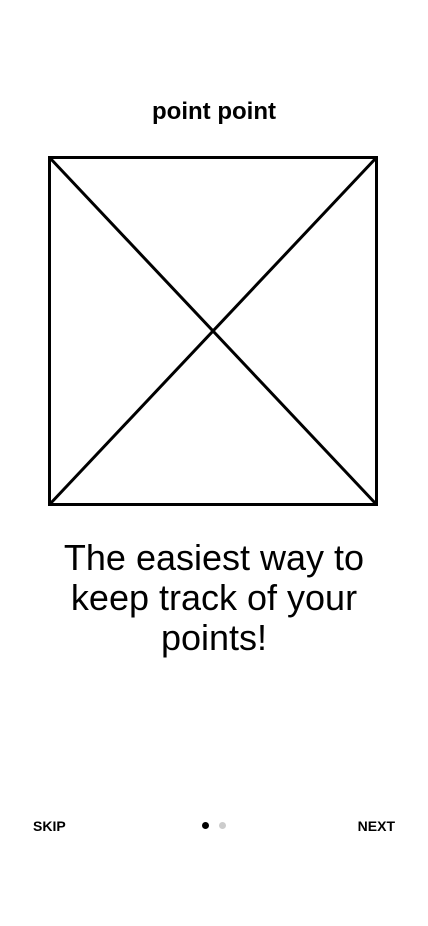 The width and height of the screenshot is (428, 926). I want to click on page-indicator, so click(214, 826).